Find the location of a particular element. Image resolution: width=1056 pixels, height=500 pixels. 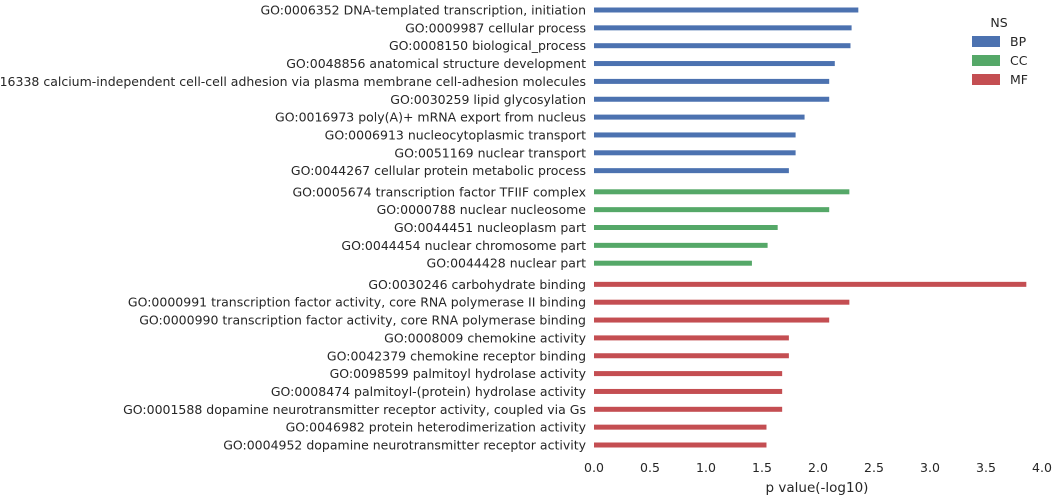

legend-label-cc: CC is located at coordinates (1019, 60).